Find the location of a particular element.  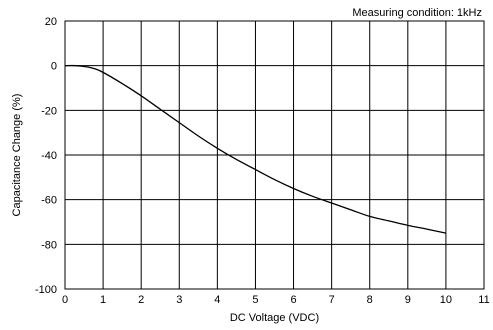

y-tick-label: 20 is located at coordinates (51, 22).